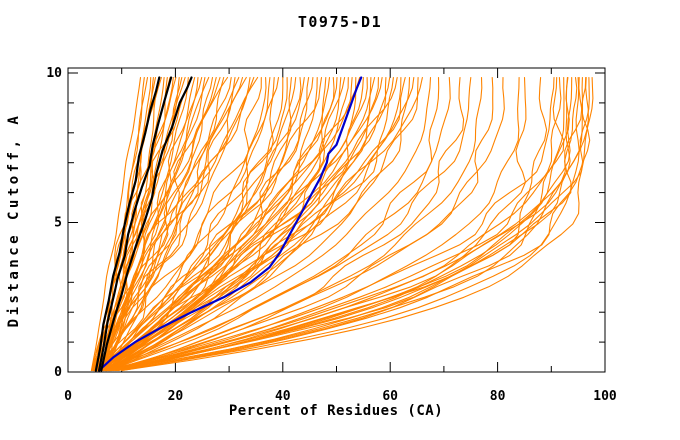 Image resolution: width=680 pixels, height=440 pixels. What do you see at coordinates (390, 396) in the screenshot?
I see `x-tick-label: 60` at bounding box center [390, 396].